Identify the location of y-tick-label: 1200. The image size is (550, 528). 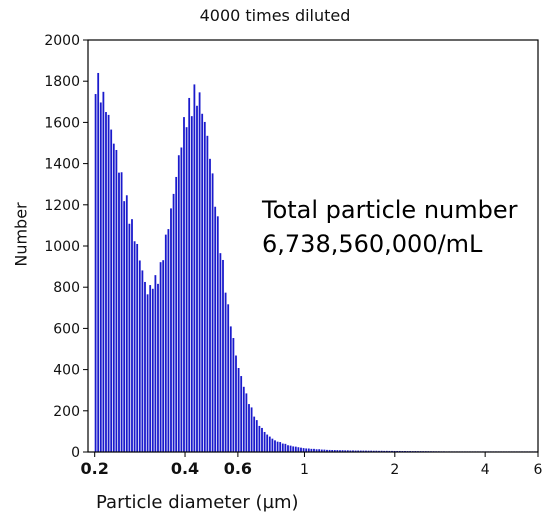
(62, 206).